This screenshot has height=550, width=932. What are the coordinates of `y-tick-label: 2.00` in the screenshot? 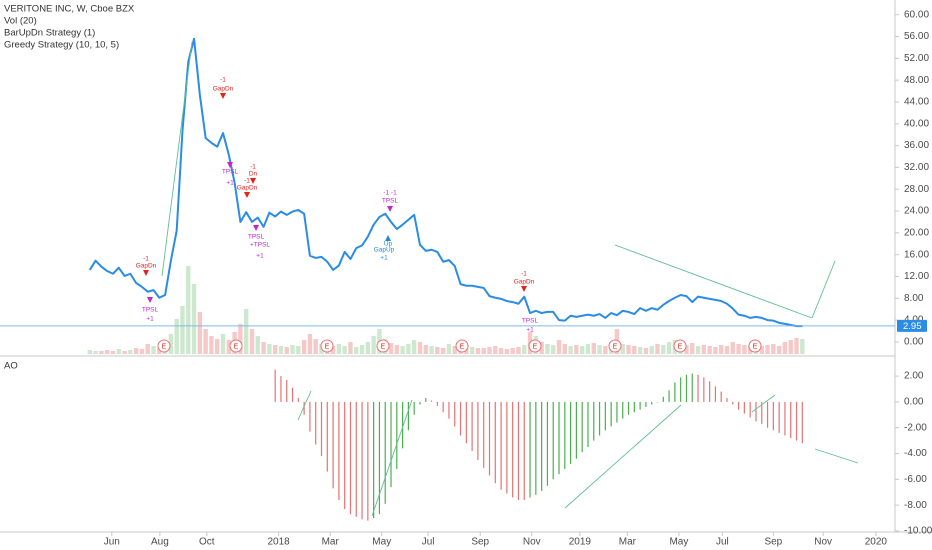 It's located at (914, 376).